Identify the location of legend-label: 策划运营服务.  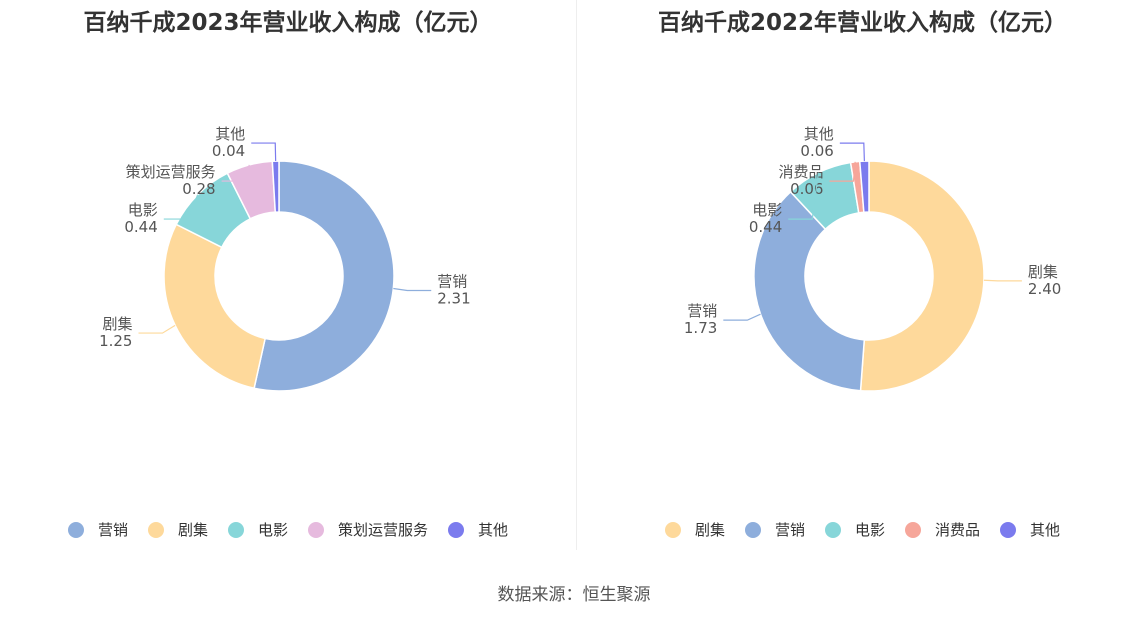
(383, 530).